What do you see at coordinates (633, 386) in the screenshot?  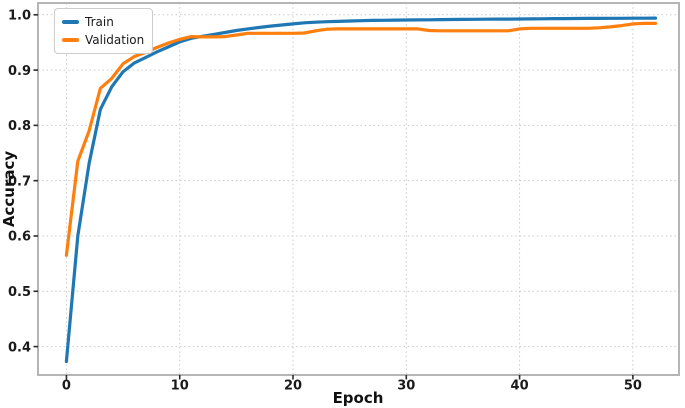 I see `x-tick-label: 50` at bounding box center [633, 386].